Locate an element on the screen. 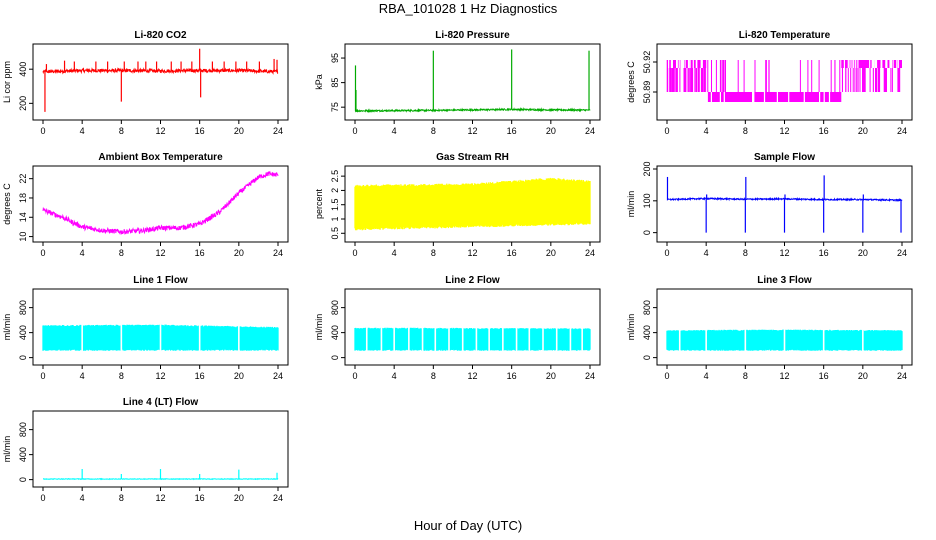 The image size is (936, 540). y-tick-label: 2.5 is located at coordinates (335, 176).